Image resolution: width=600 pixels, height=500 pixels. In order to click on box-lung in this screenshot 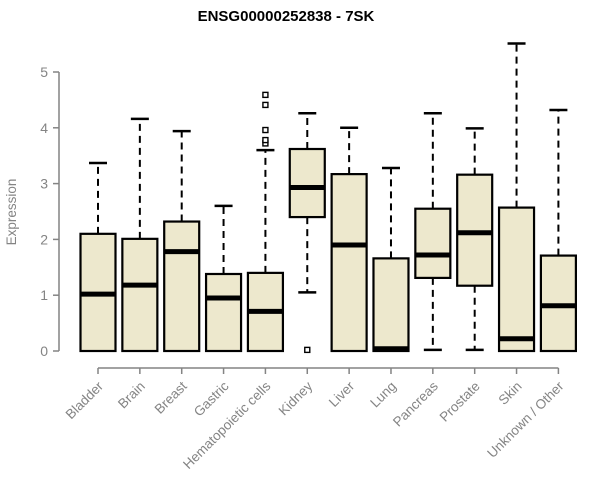, I will do `click(391, 259)`.